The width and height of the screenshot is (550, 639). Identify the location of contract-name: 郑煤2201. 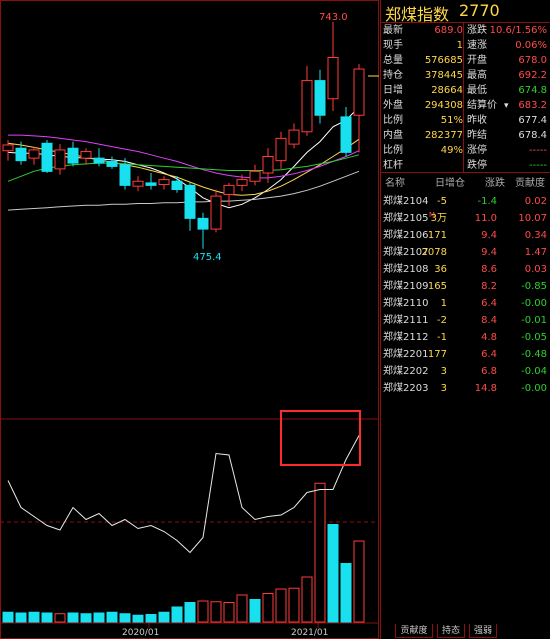
(406, 354).